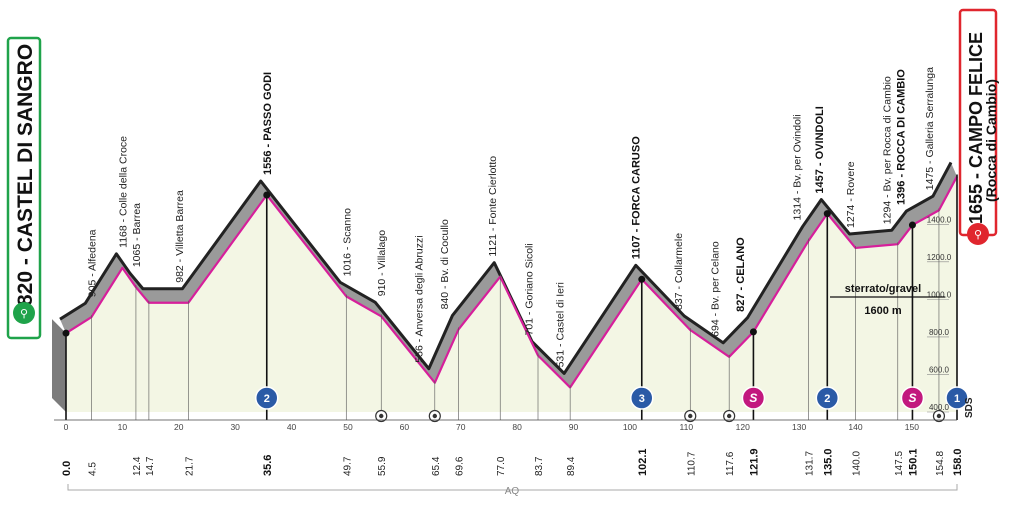 The image size is (1024, 517). I want to click on place-label: 1107 - FORCA CARUSO, so click(637, 198).